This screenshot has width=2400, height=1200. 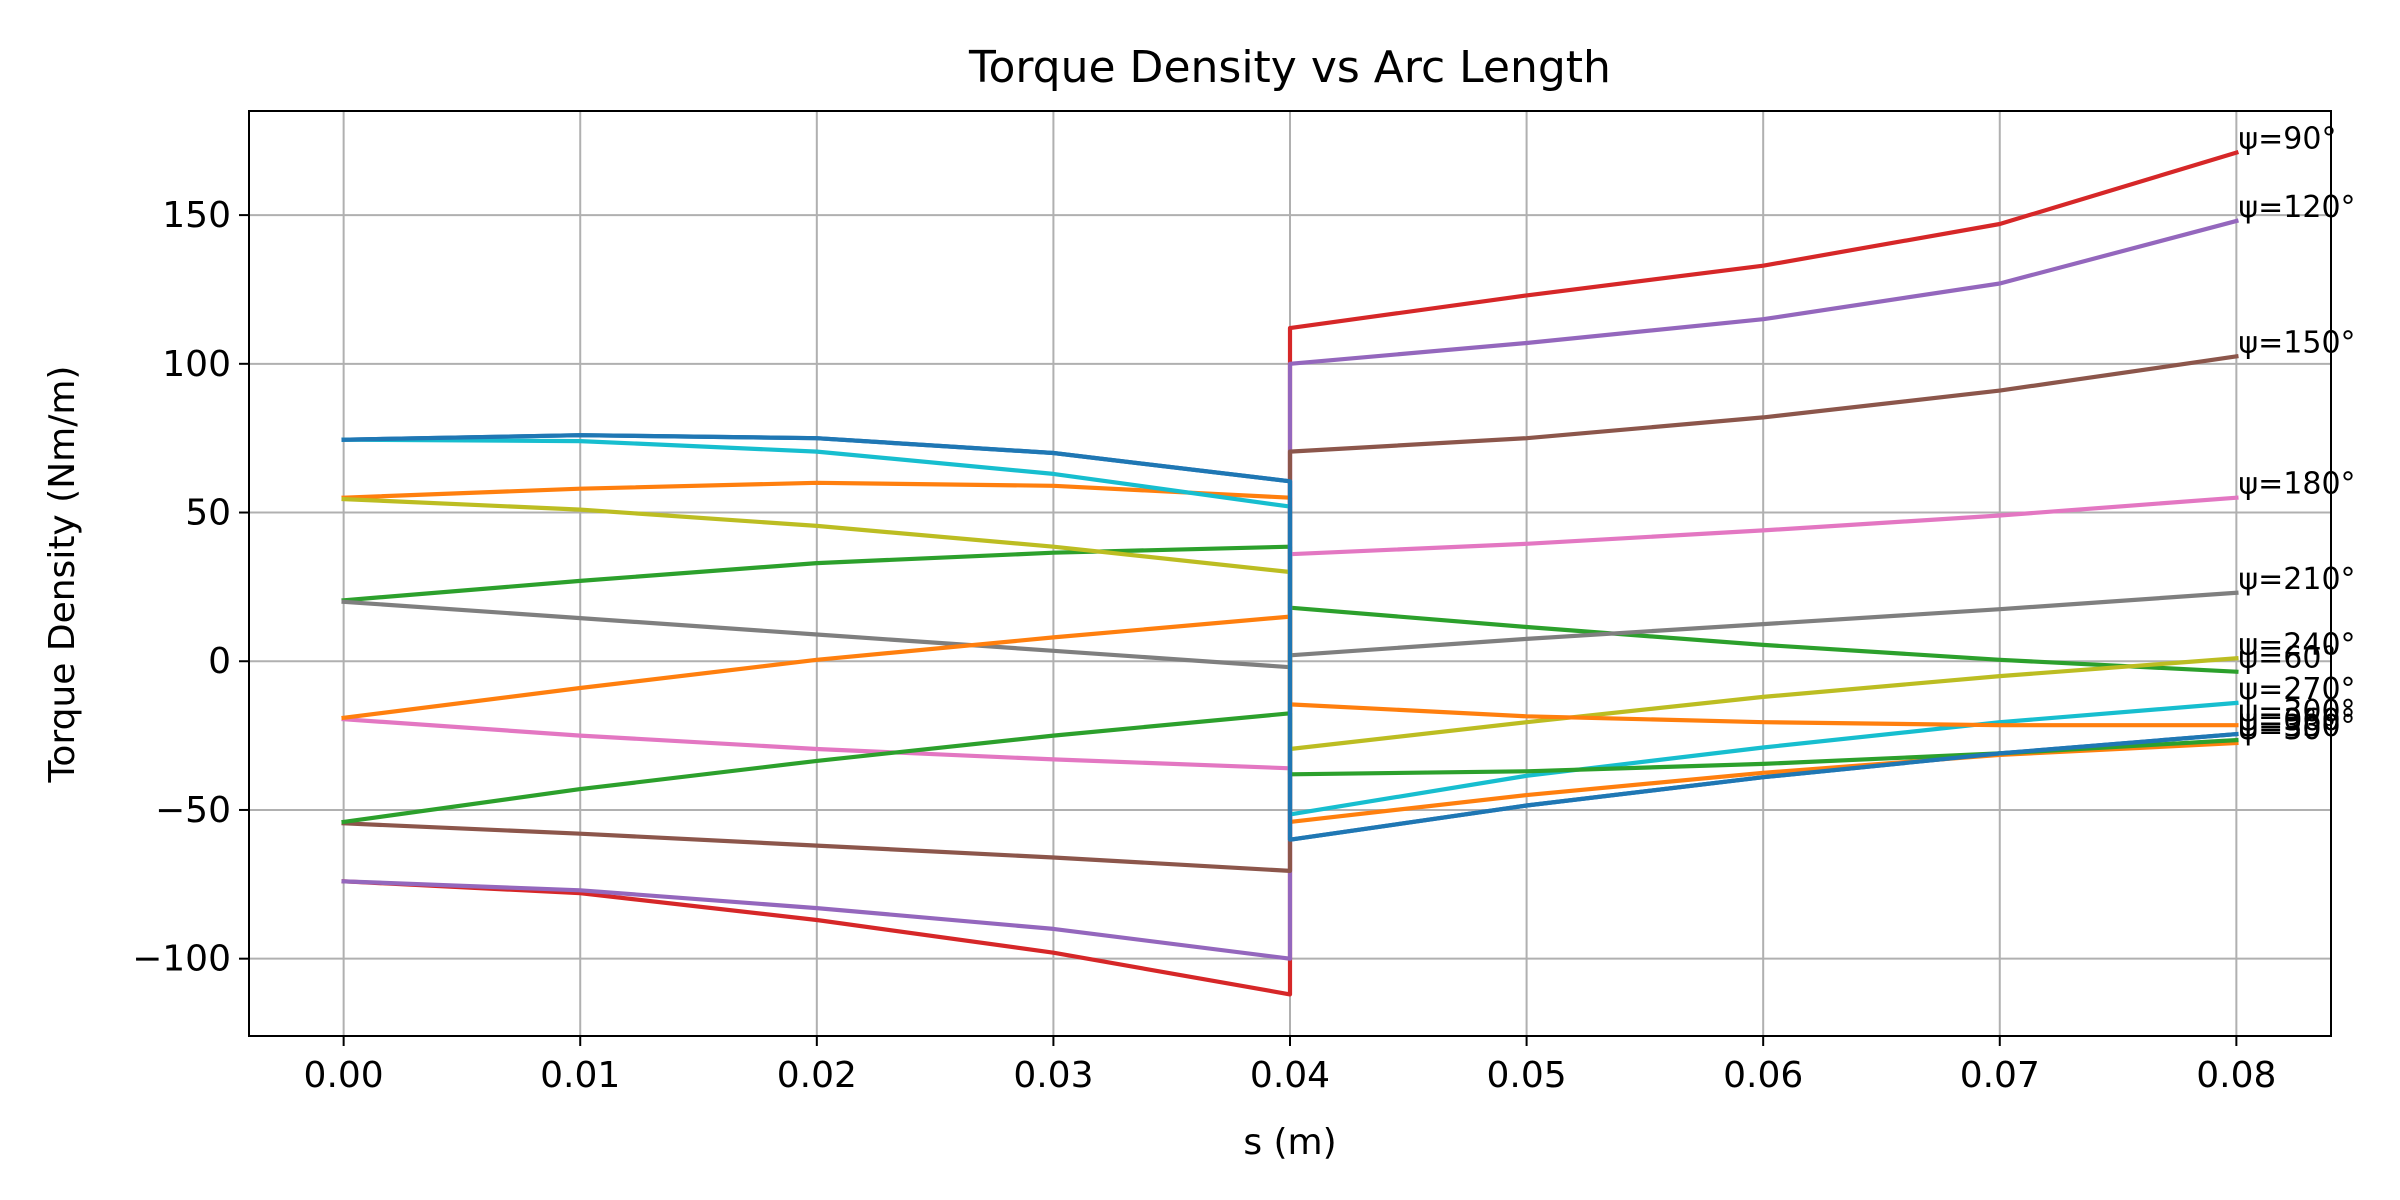 I want to click on y-tick-label: −50, so click(x=193, y=810).